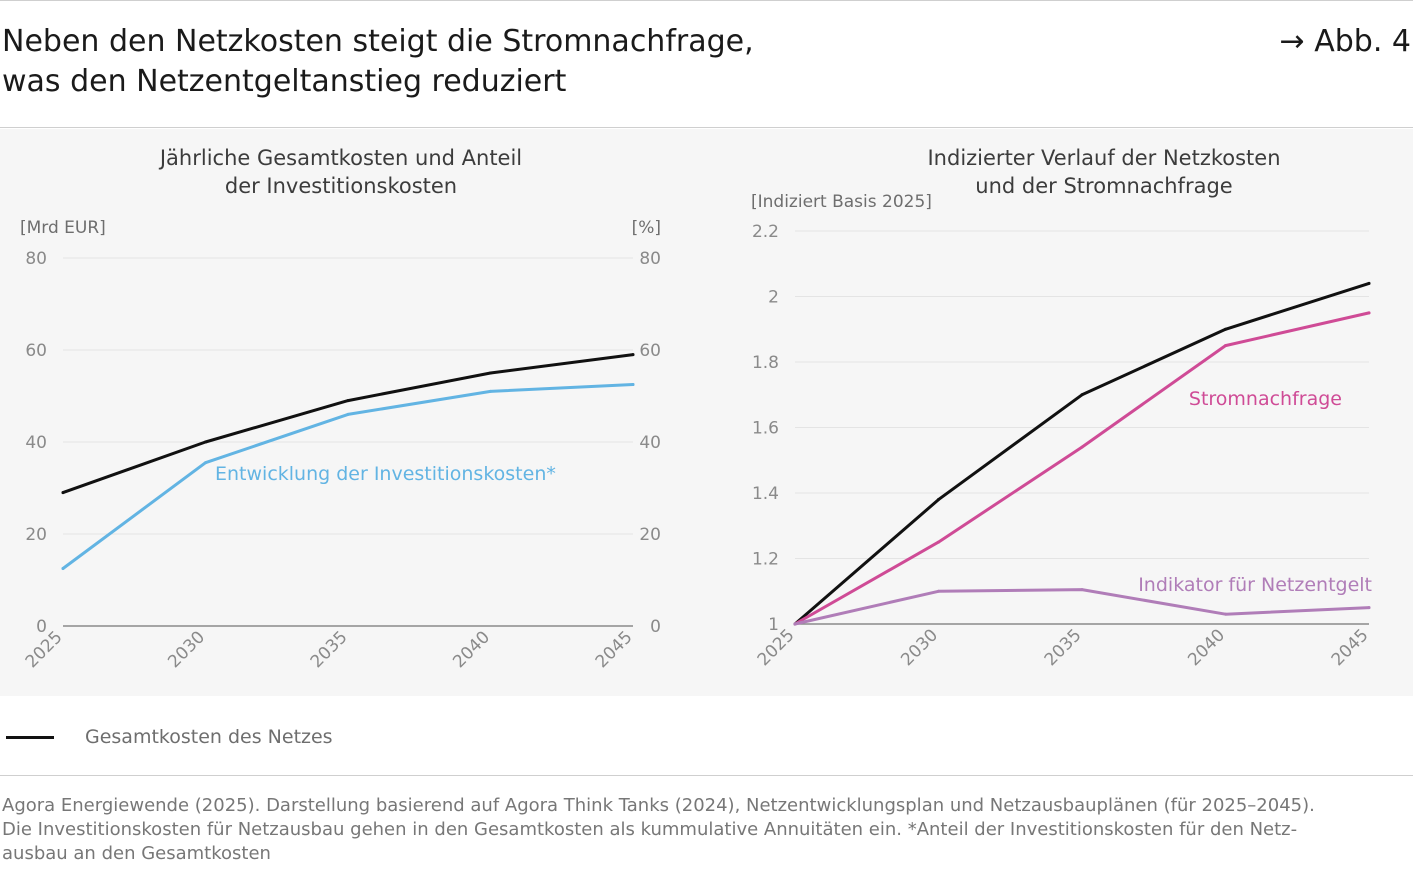 The width and height of the screenshot is (1413, 879). What do you see at coordinates (706, 0) in the screenshot?
I see `top-rule` at bounding box center [706, 0].